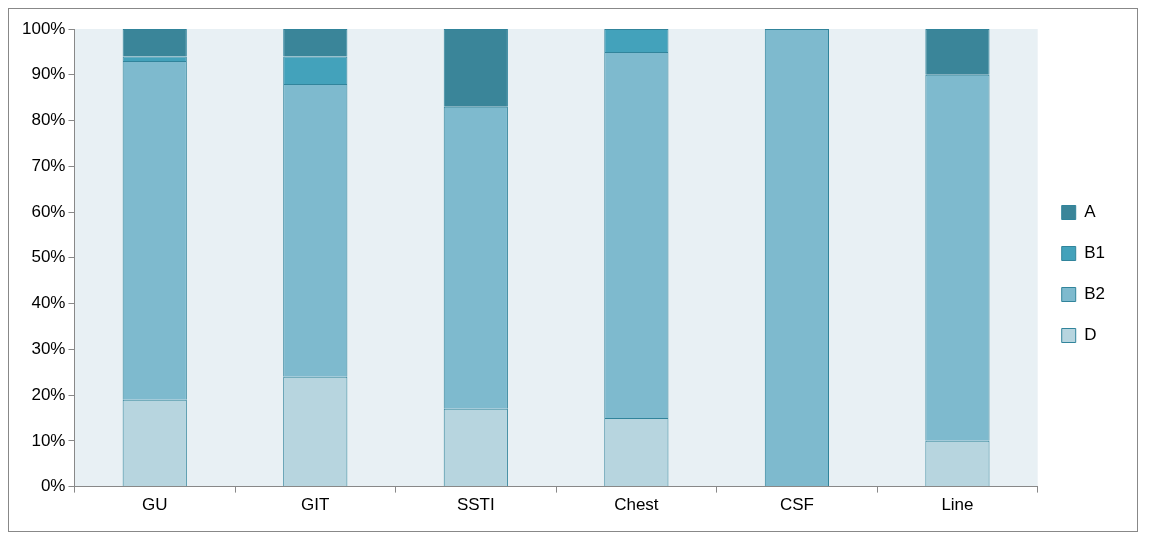 This screenshot has height=542, width=1149. What do you see at coordinates (1090, 212) in the screenshot?
I see `legend-label: A` at bounding box center [1090, 212].